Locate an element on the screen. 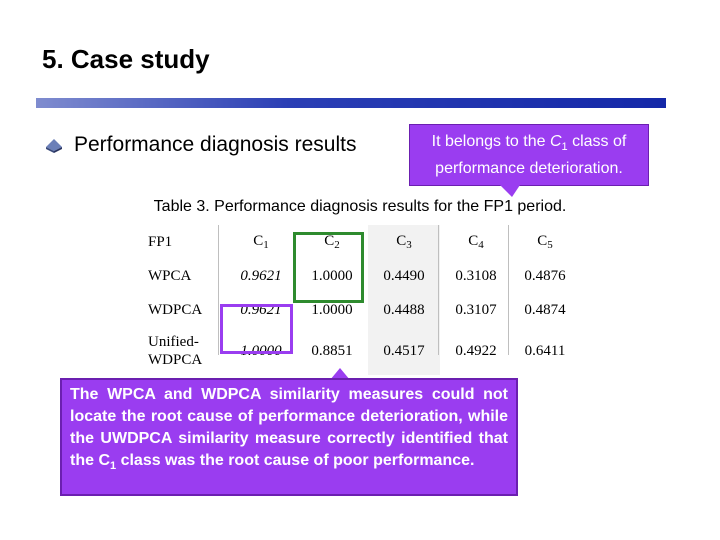 This screenshot has width=720, height=540. table-cell: 0.4488 is located at coordinates (404, 310).